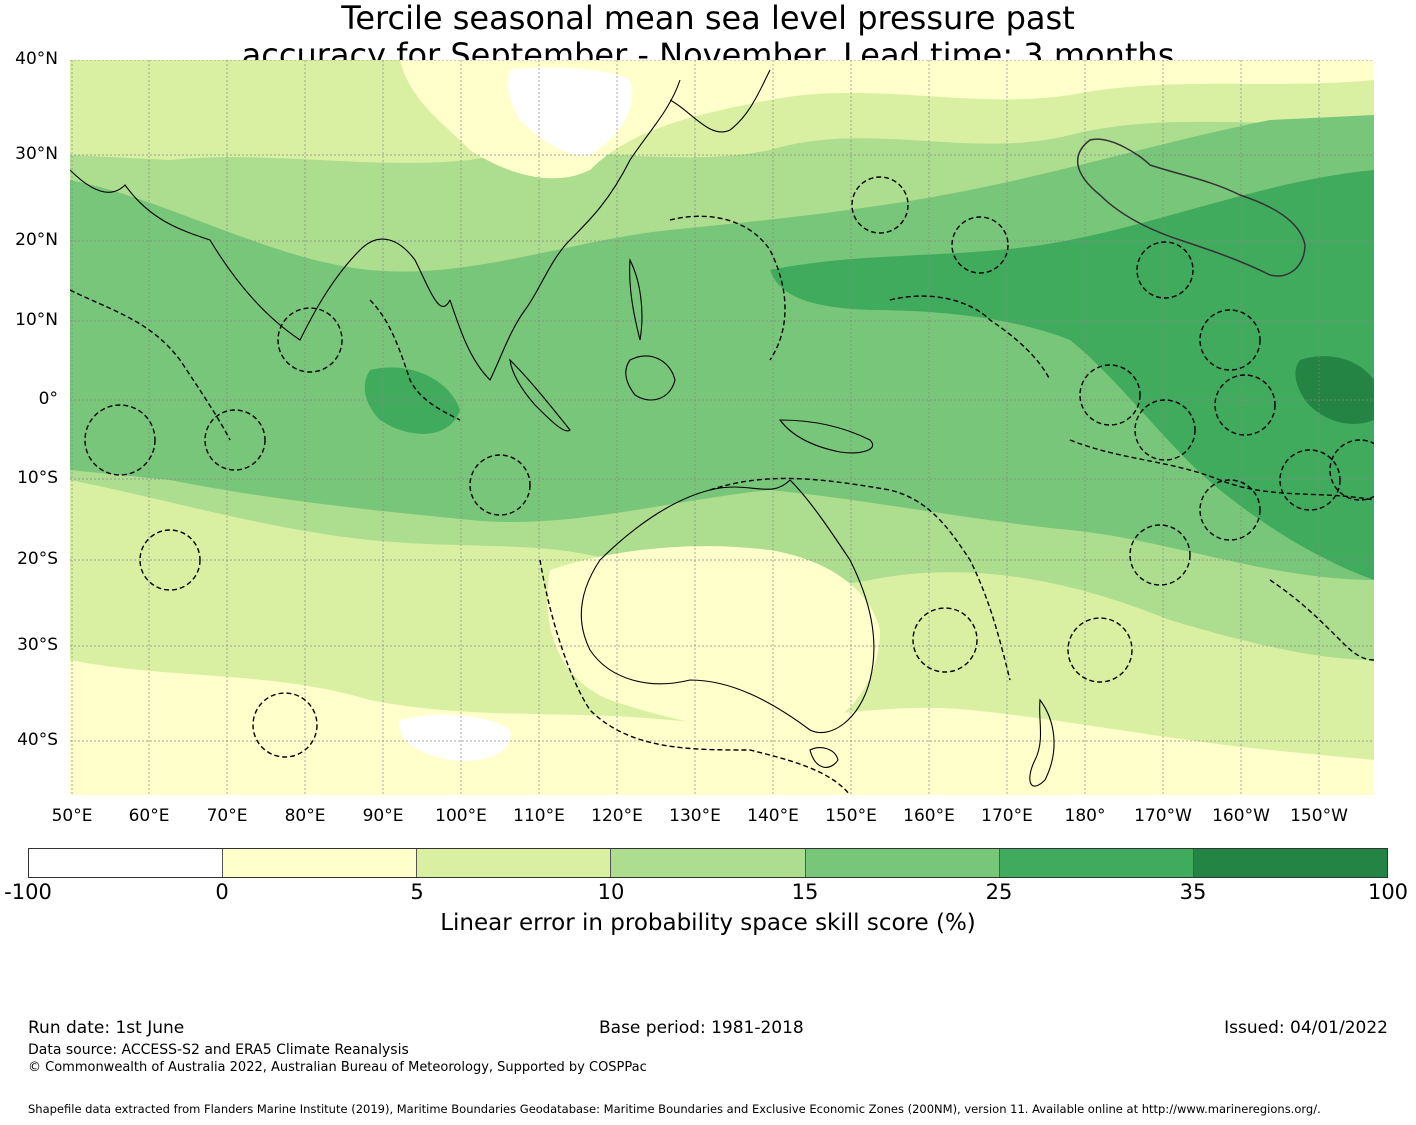  I want to click on coast-sumatra, so click(540, 395).